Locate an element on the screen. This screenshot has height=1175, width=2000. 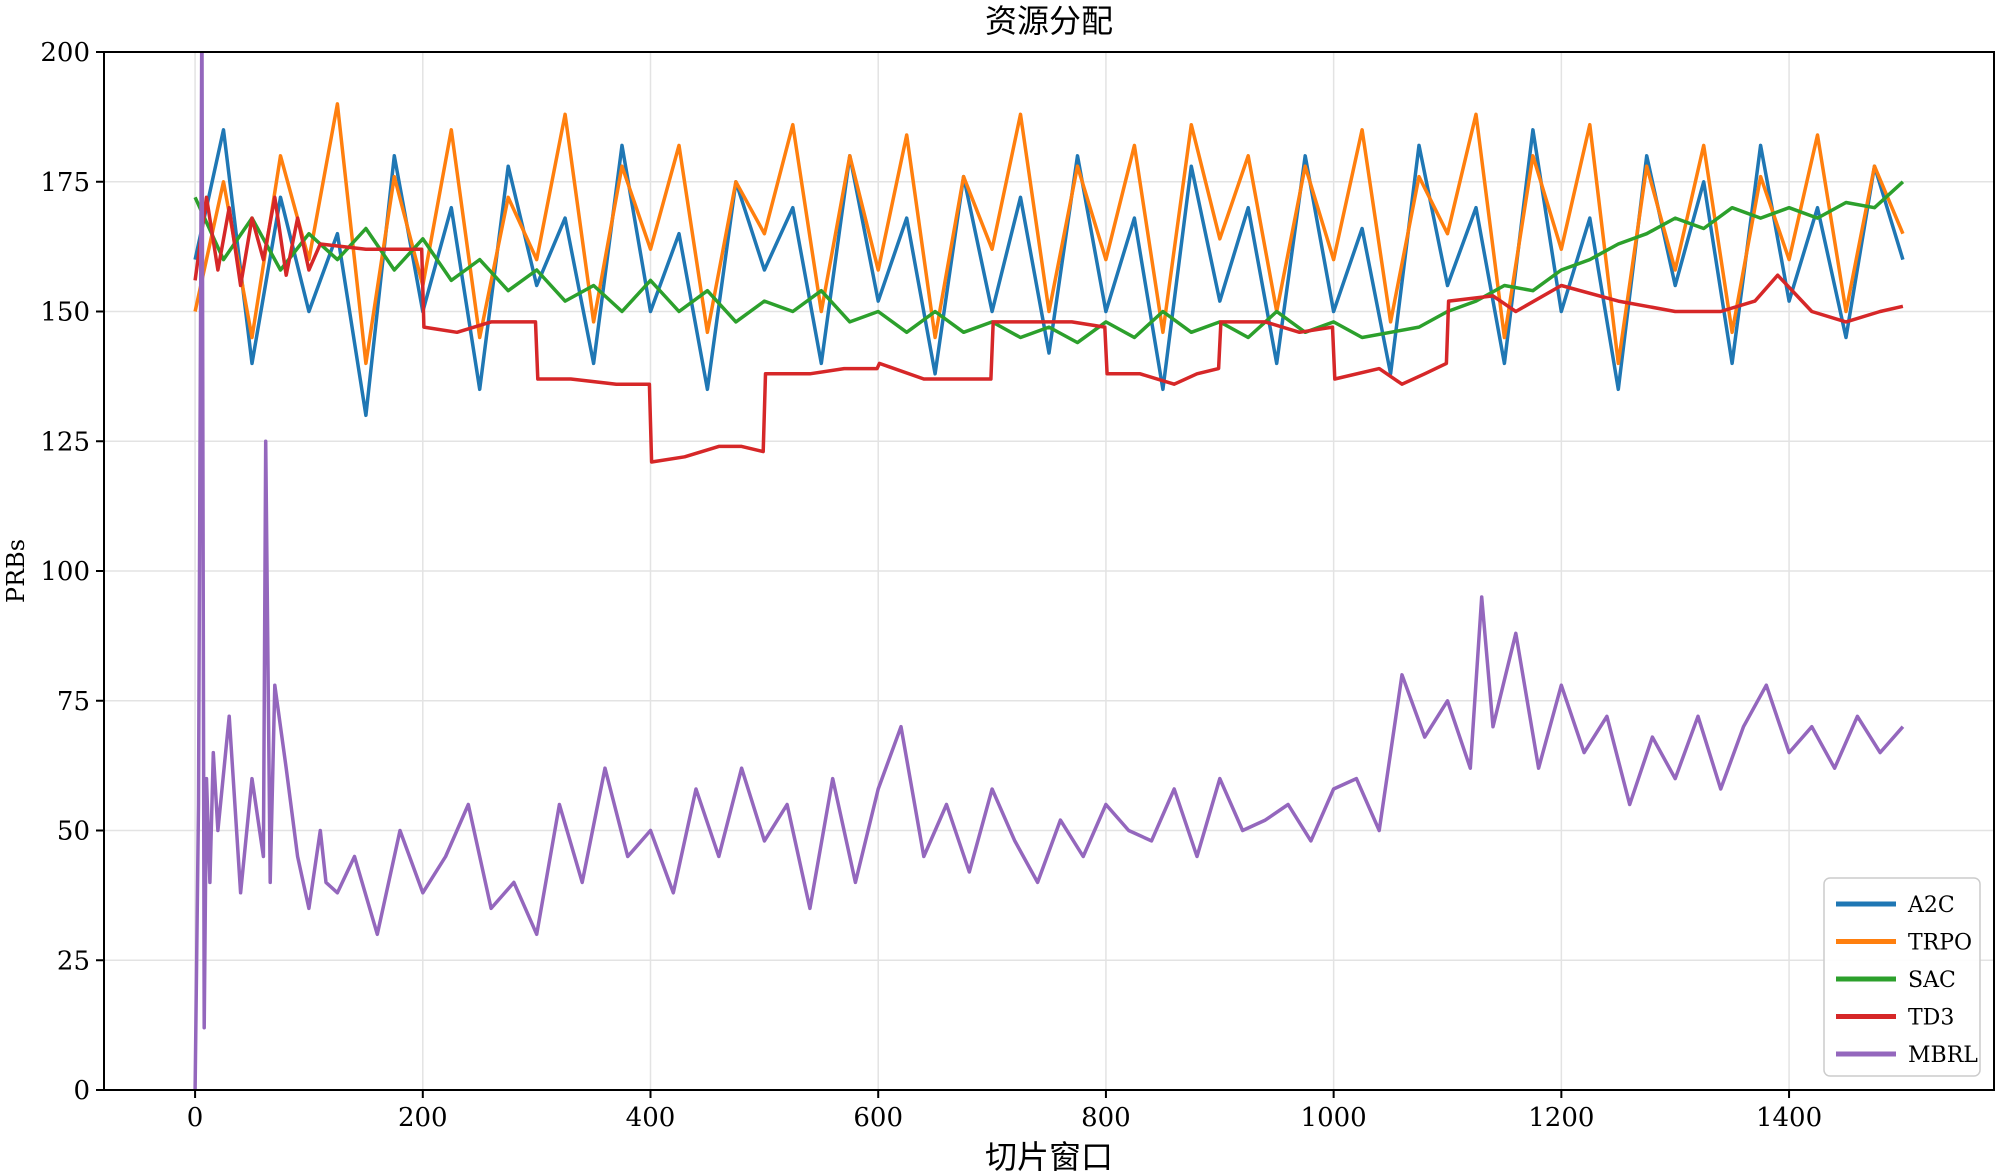
x-tick-label: 1000 is located at coordinates (1334, 1118).